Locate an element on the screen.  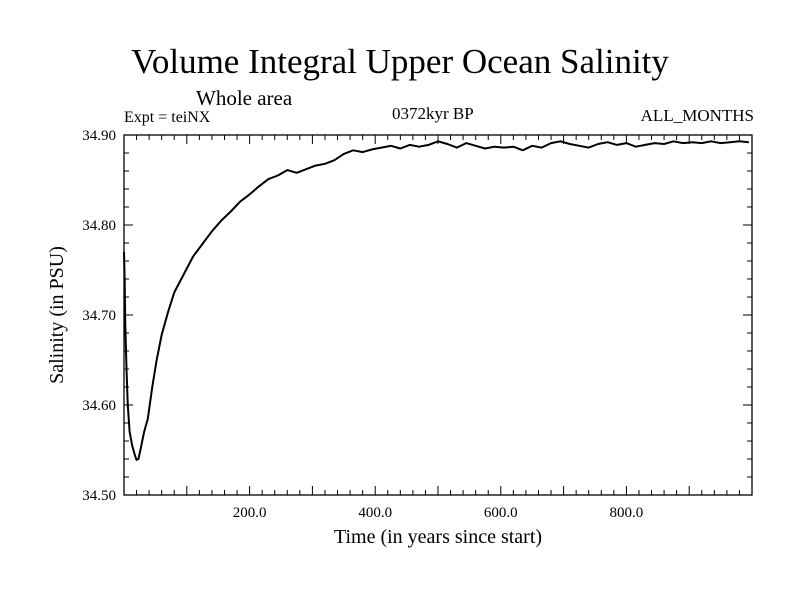
period-label: 0372kyr BP is located at coordinates (433, 113).